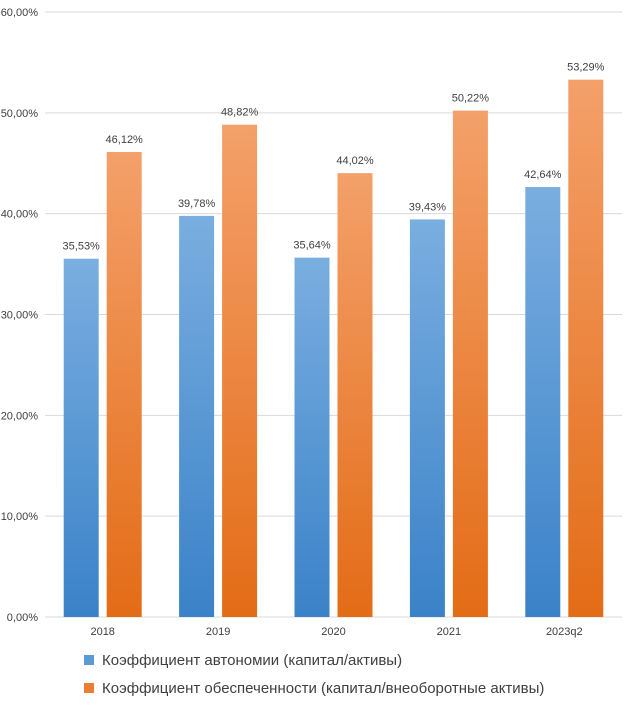  Describe the element at coordinates (20, 416) in the screenshot. I see `y-tick-label: 20,00%` at that location.